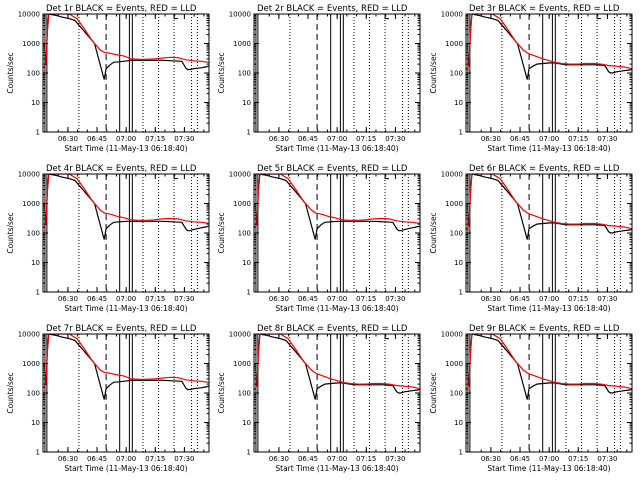 The width and height of the screenshot is (640, 480). I want to click on panel-title: Det 8r BLACK = Events, RED = LLD, so click(332, 329).